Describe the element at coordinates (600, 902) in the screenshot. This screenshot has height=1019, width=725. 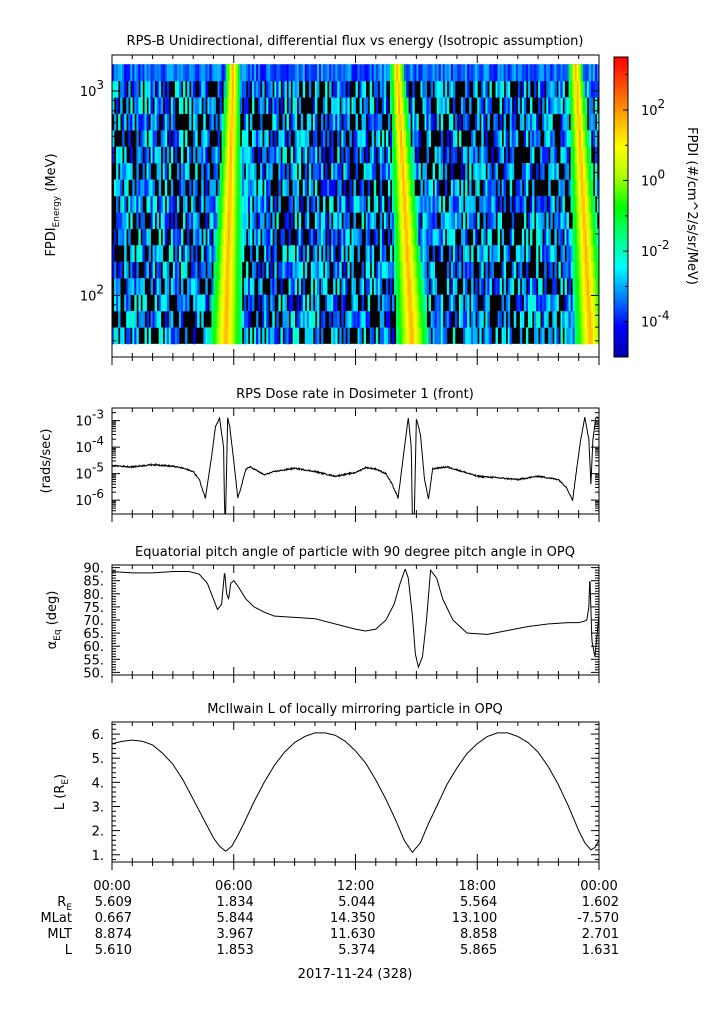
I see `ephemeris-value: 1.602` at that location.